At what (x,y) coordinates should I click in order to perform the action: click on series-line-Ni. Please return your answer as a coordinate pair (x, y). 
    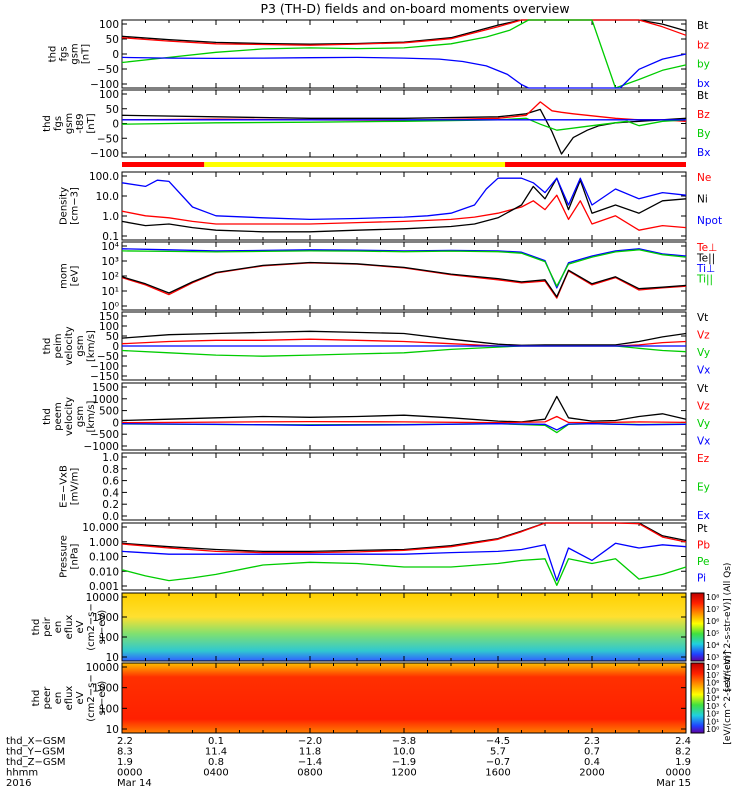
    Looking at the image, I should click on (404, 205).